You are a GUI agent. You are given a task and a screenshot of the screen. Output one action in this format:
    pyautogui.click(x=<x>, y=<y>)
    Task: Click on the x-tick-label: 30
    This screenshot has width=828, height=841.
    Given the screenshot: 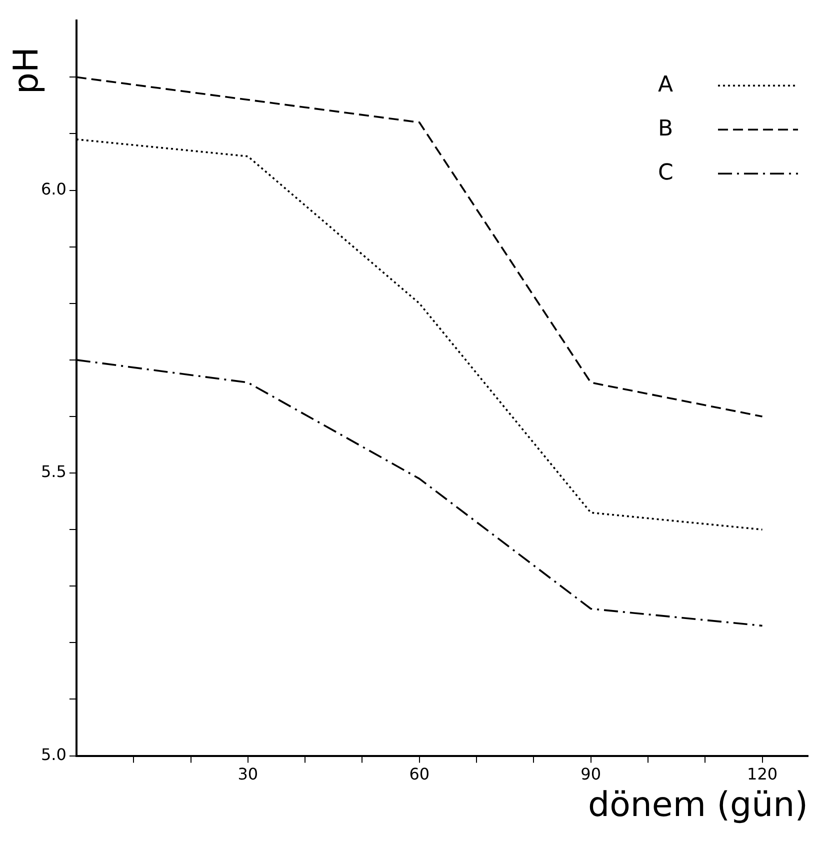 What is the action you would take?
    pyautogui.click(x=248, y=774)
    